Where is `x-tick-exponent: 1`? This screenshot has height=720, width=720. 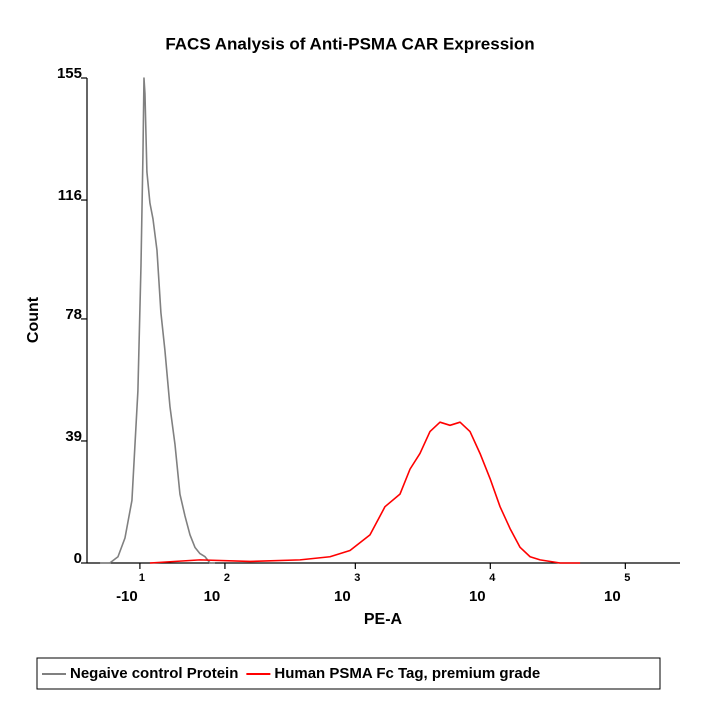
x-tick-exponent: 1 is located at coordinates (142, 578).